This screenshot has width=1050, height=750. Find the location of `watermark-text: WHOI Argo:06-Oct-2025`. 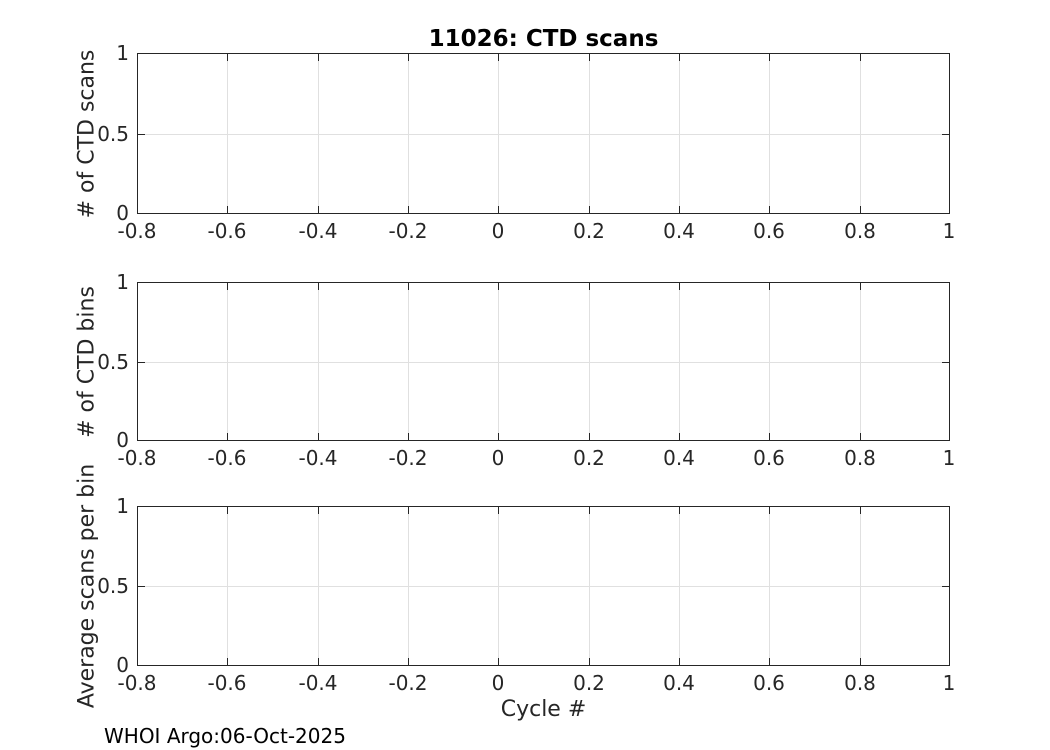

watermark-text: WHOI Argo:06-Oct-2025 is located at coordinates (225, 736).